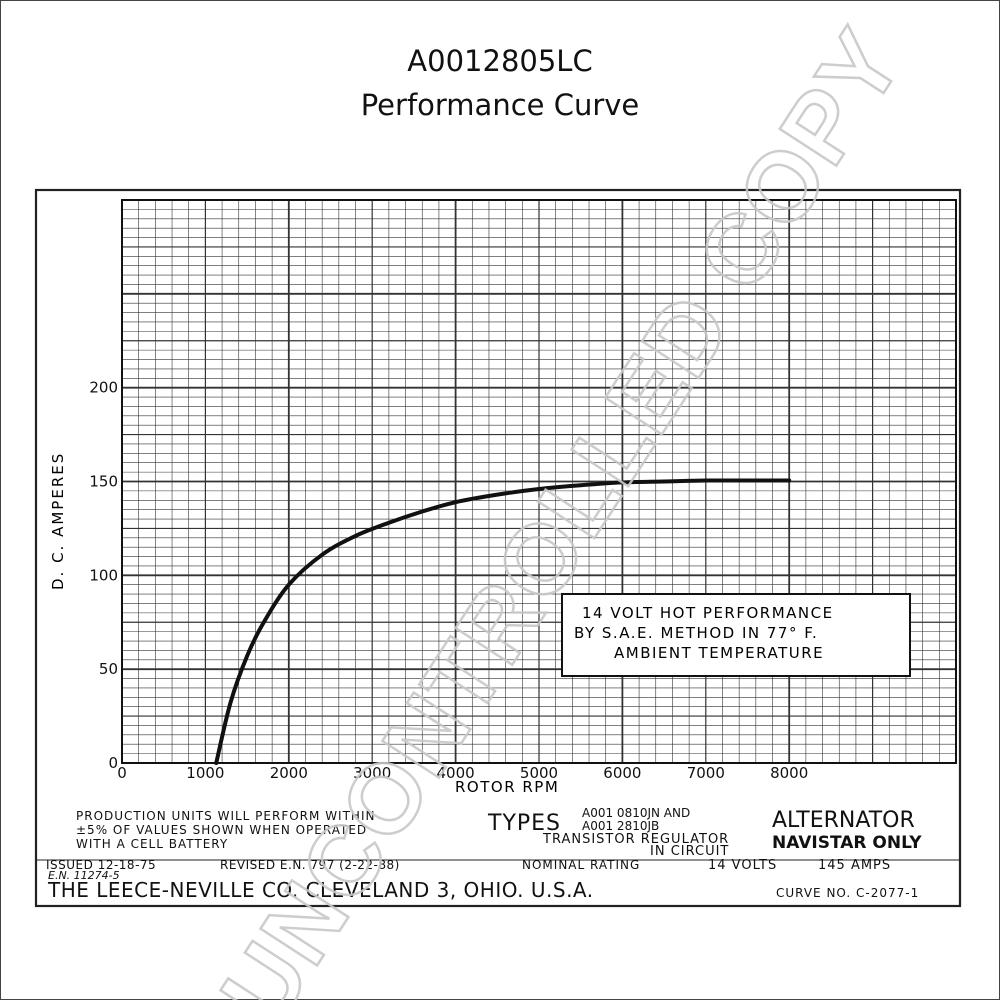 The width and height of the screenshot is (1000, 1000). What do you see at coordinates (58, 521) in the screenshot?
I see `y-axis-label: D. C. AMPERES` at bounding box center [58, 521].